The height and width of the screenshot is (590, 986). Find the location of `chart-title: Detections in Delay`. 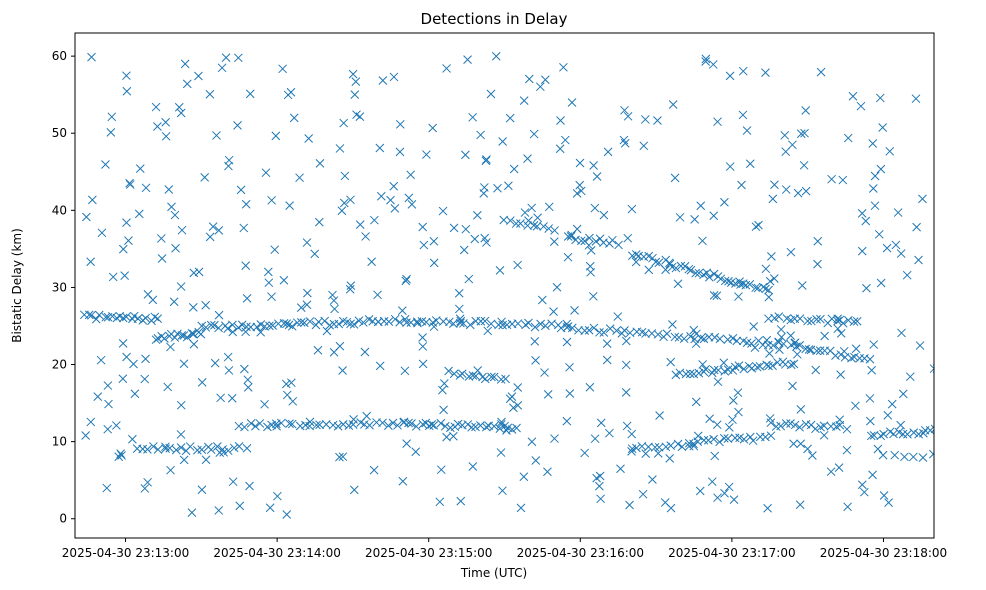

chart-title: Detections in Delay is located at coordinates (494, 19).